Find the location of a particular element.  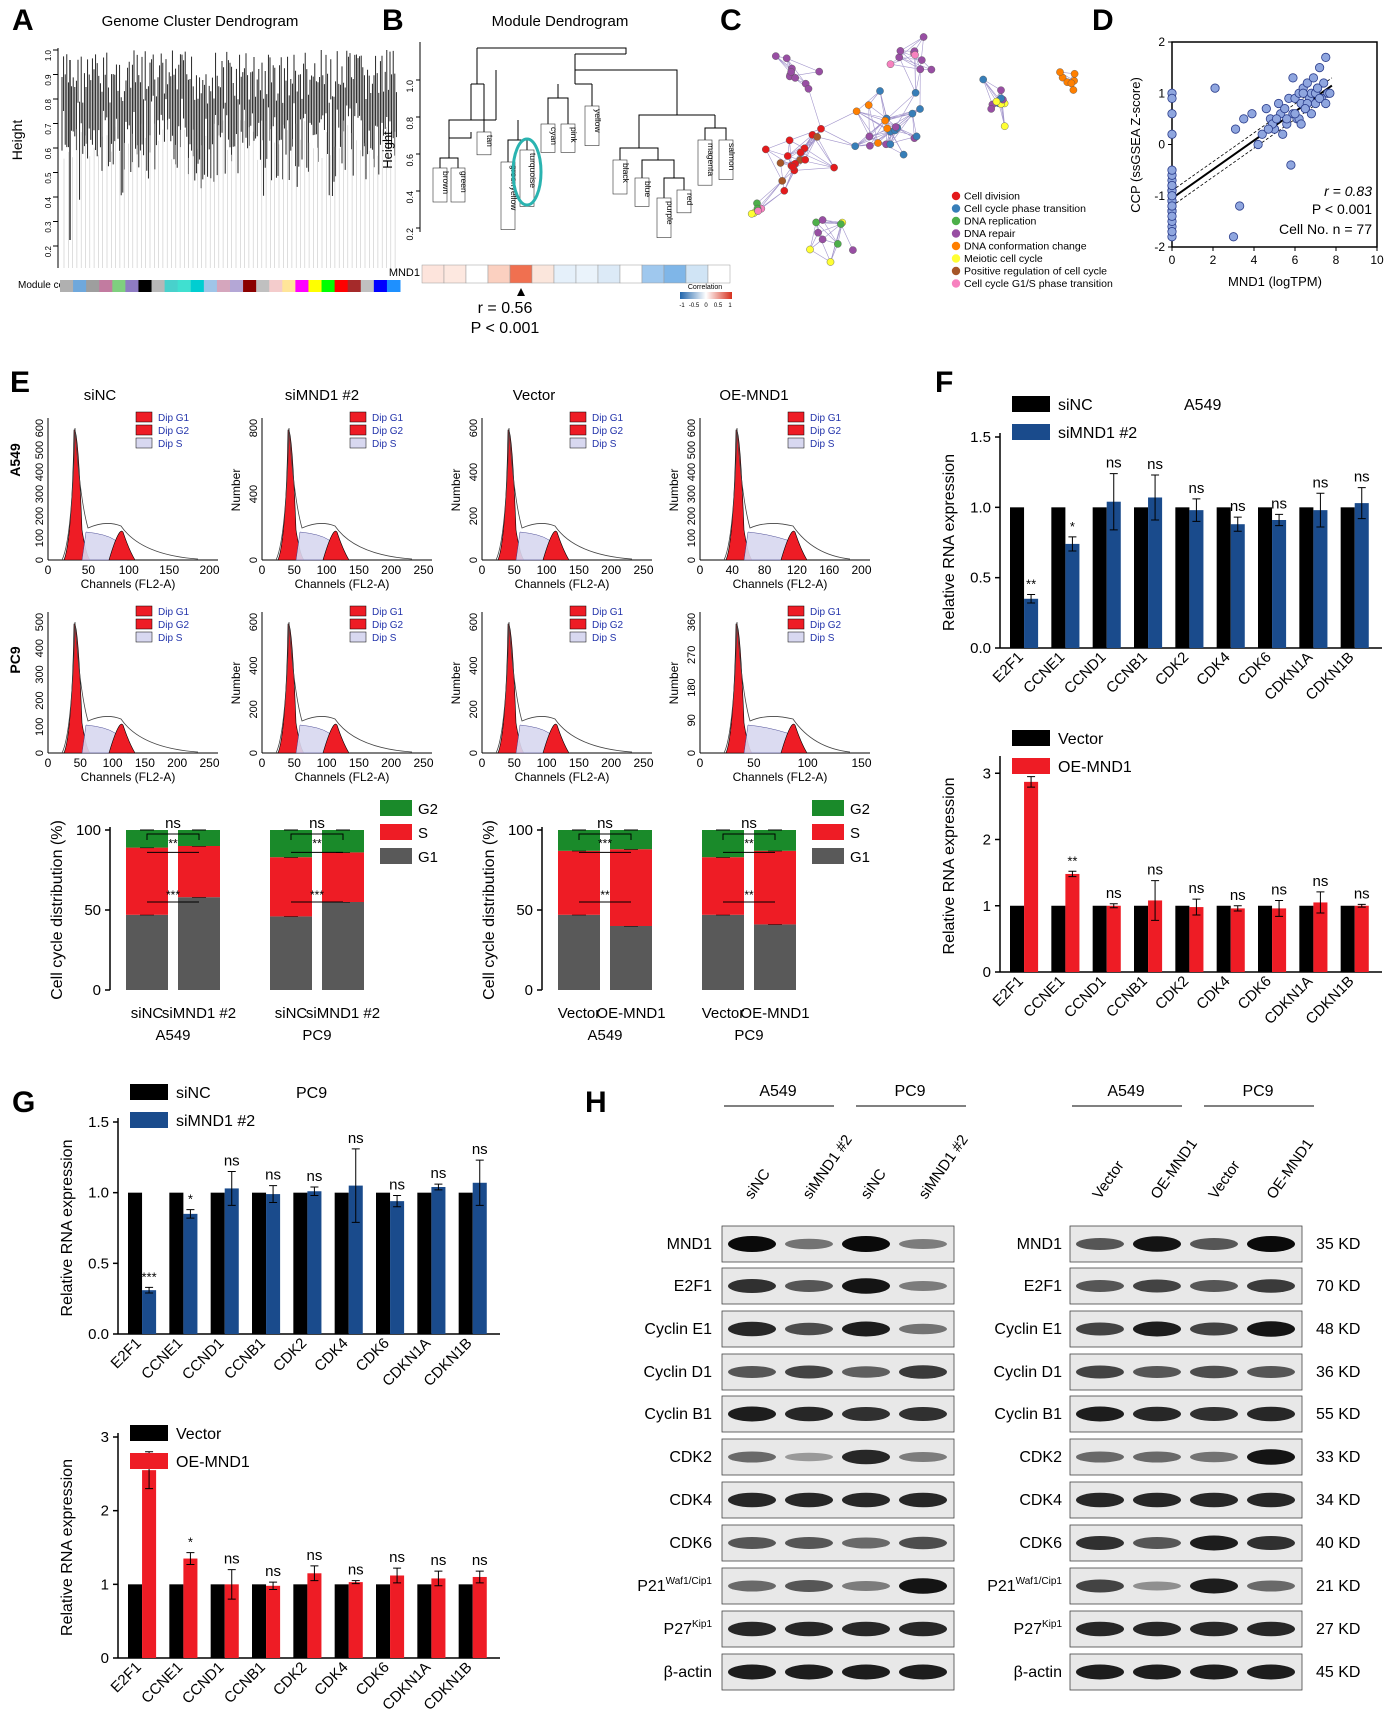

bar-ytick-label: 0.0 is located at coordinates (980, 648).